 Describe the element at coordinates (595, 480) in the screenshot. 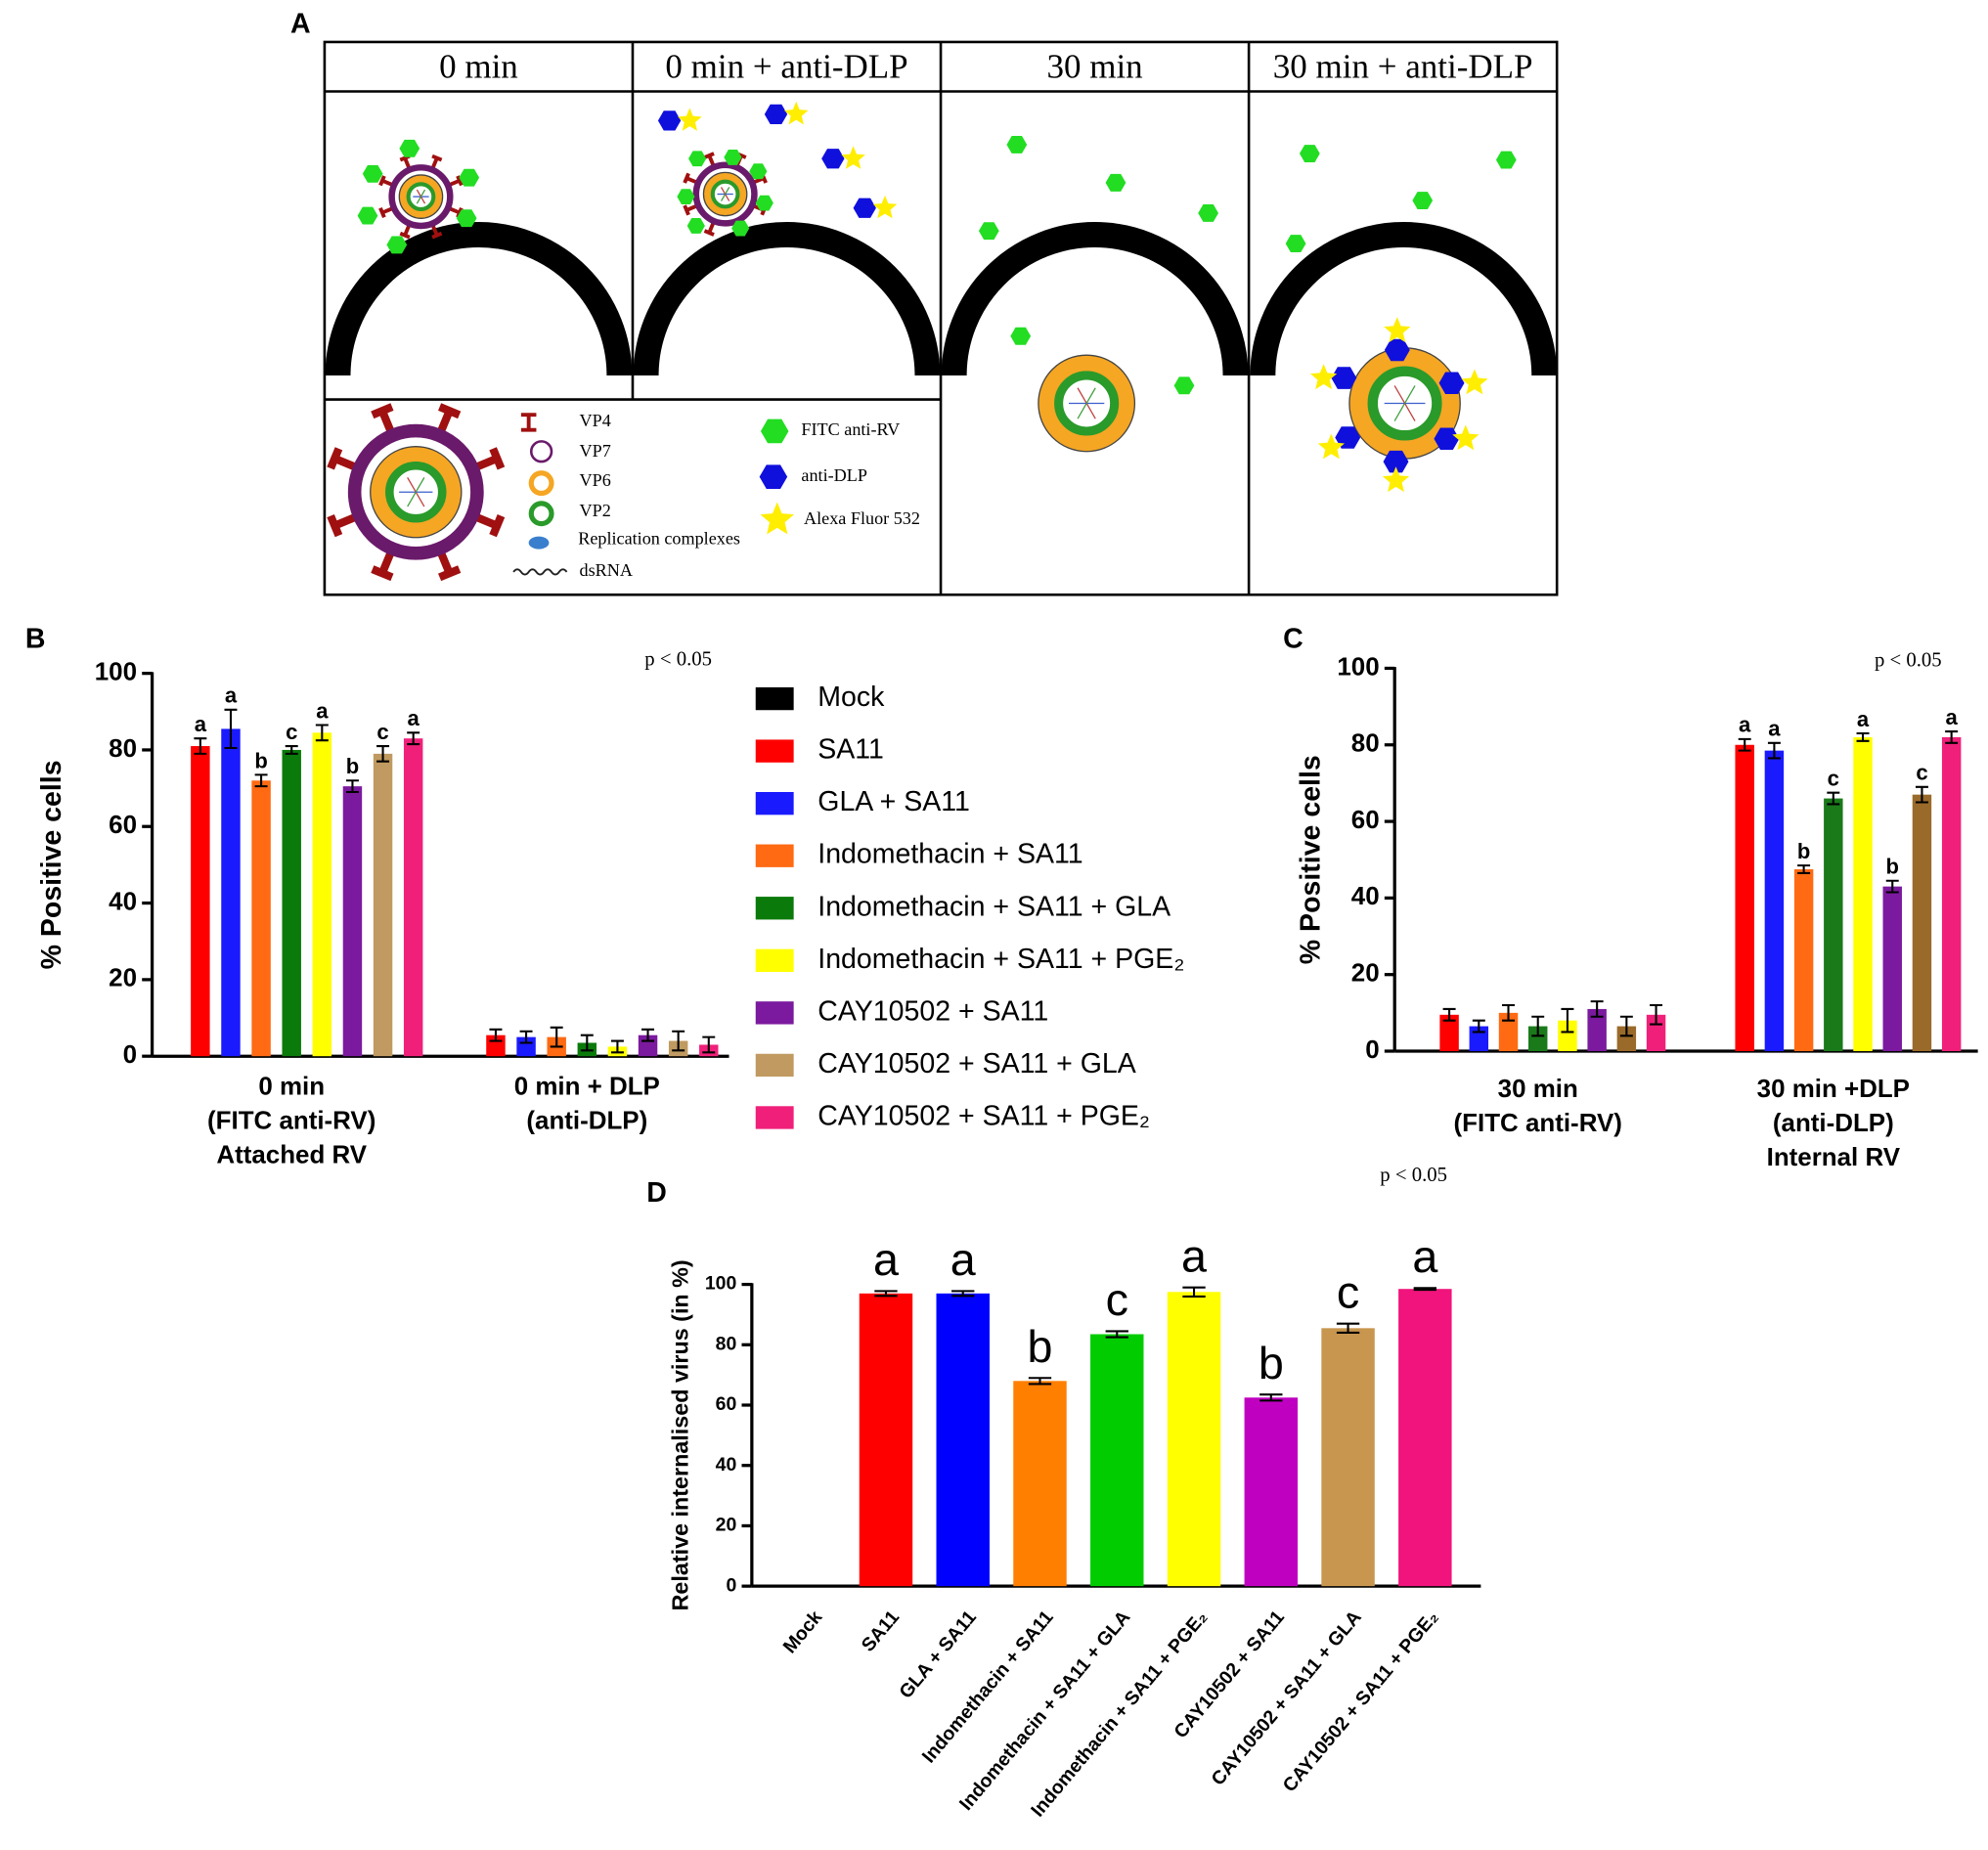

I see `legend-text: VP6` at that location.